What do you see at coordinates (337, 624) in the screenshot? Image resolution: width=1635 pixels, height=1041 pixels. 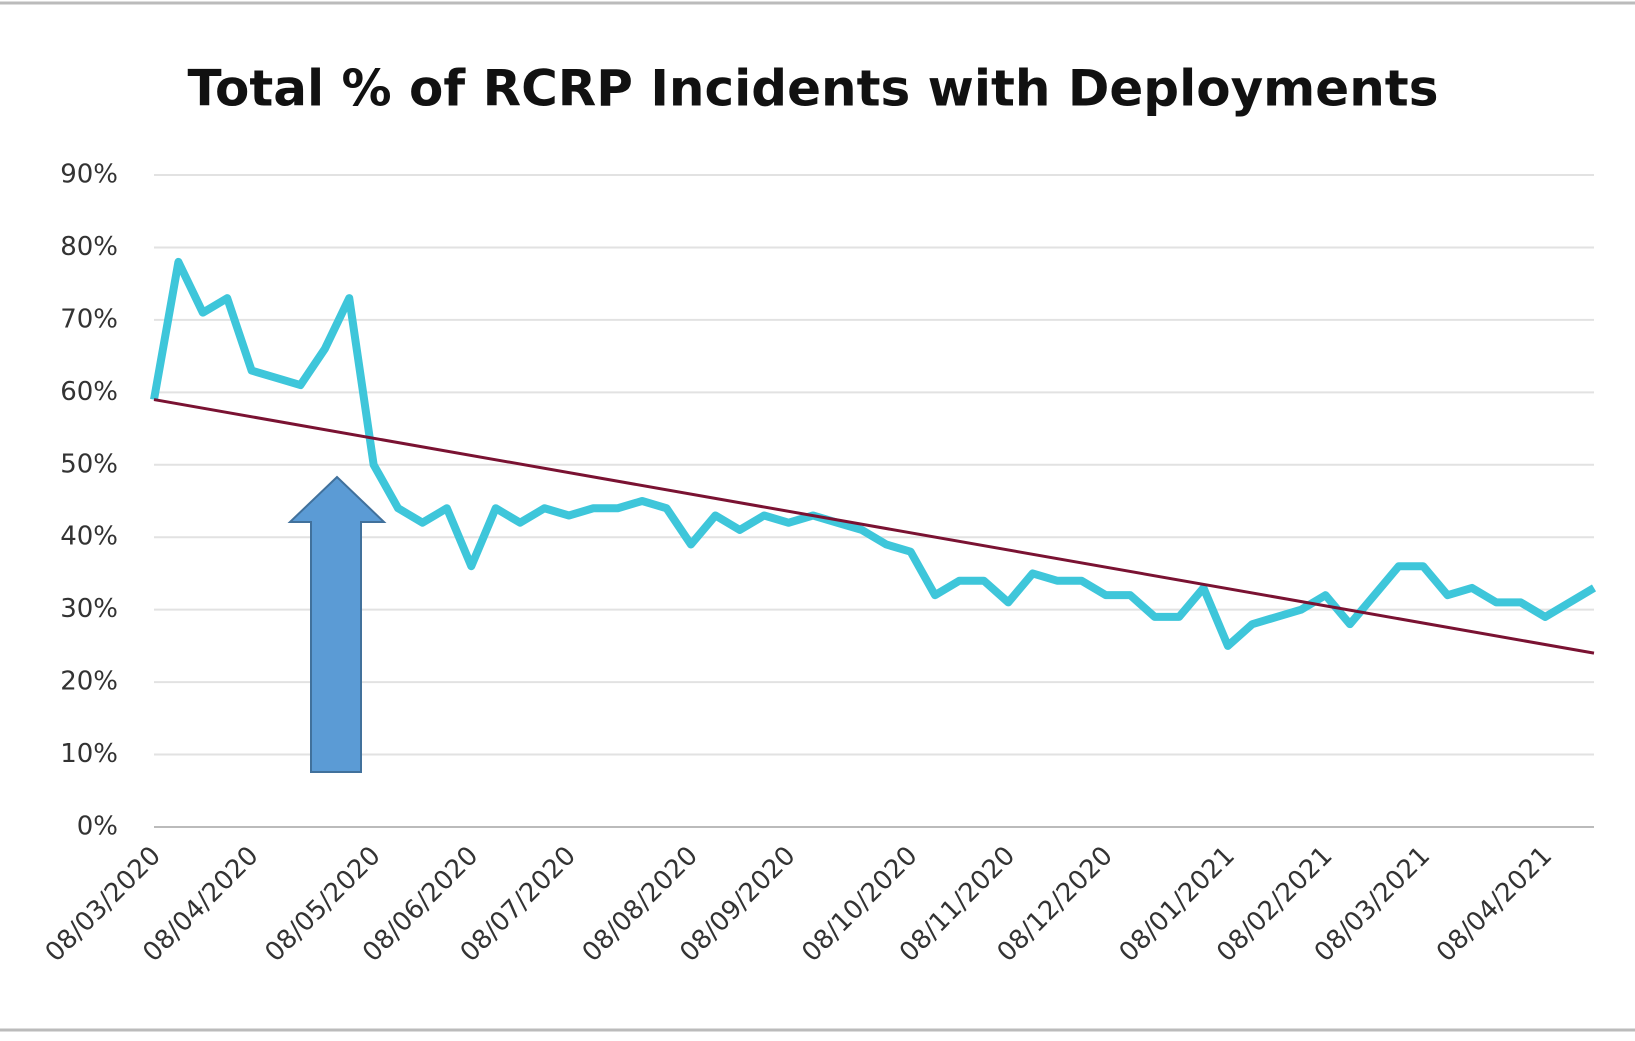 I see `arrow` at bounding box center [337, 624].